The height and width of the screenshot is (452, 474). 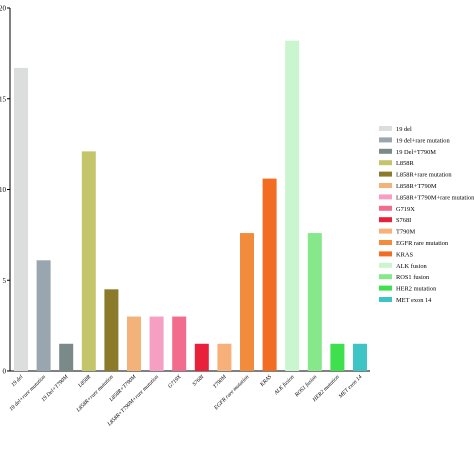 What do you see at coordinates (85, 382) in the screenshot?
I see `x-category-label: L858R` at bounding box center [85, 382].